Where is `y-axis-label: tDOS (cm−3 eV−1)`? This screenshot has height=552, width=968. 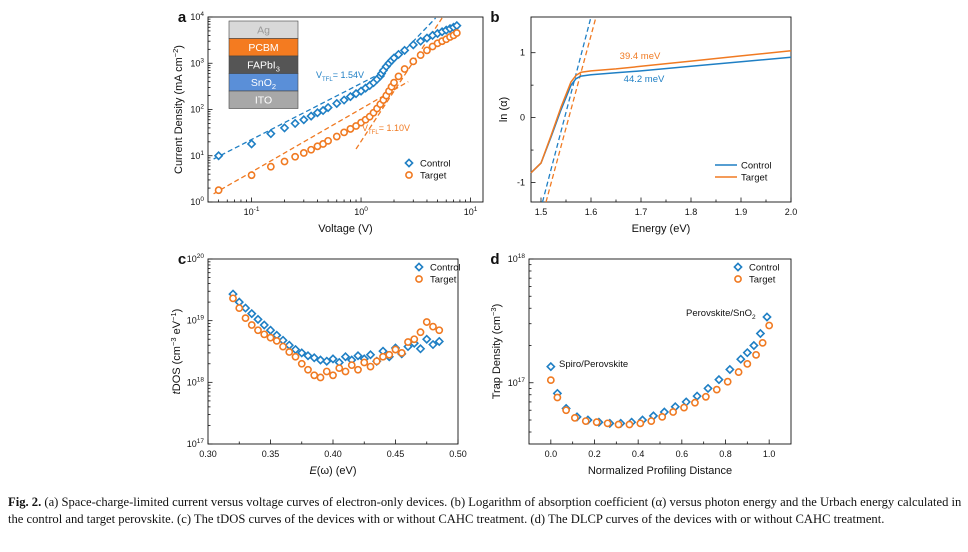
y-axis-label: tDOS (cm−3 eV−1) is located at coordinates (176, 352).